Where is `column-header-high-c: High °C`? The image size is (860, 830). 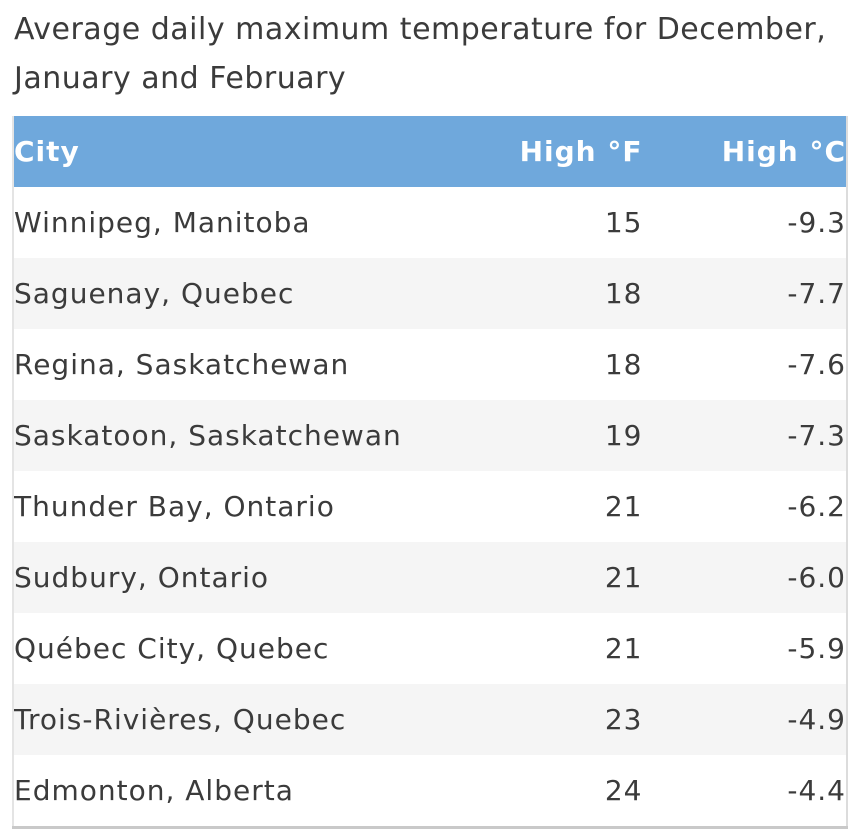 column-header-high-c: High °C is located at coordinates (744, 151).